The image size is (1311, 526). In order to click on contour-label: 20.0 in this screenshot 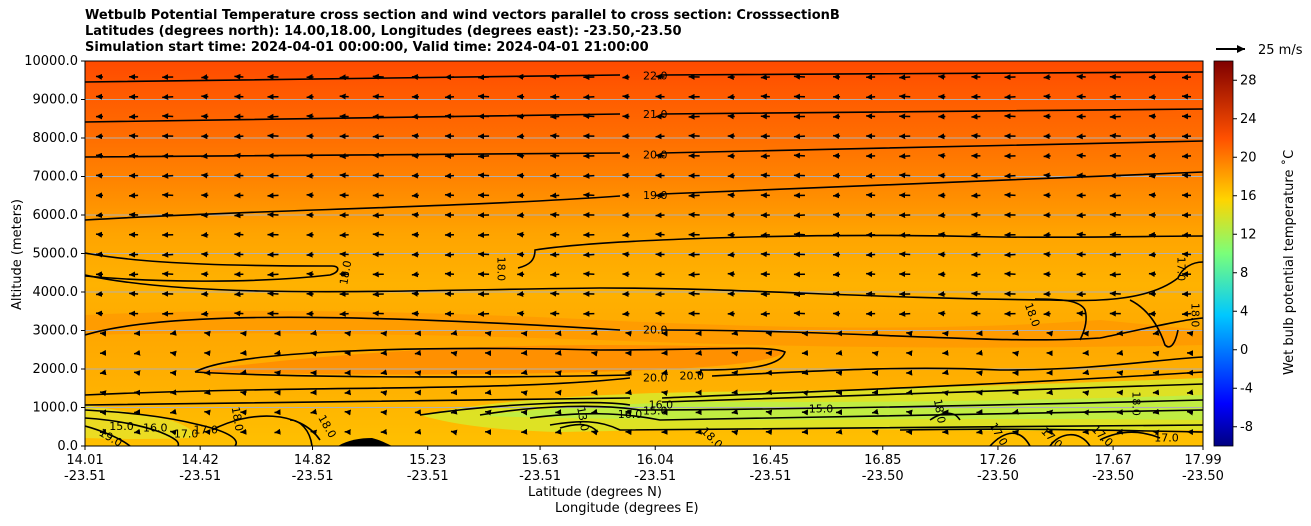, I will do `click(692, 376)`.